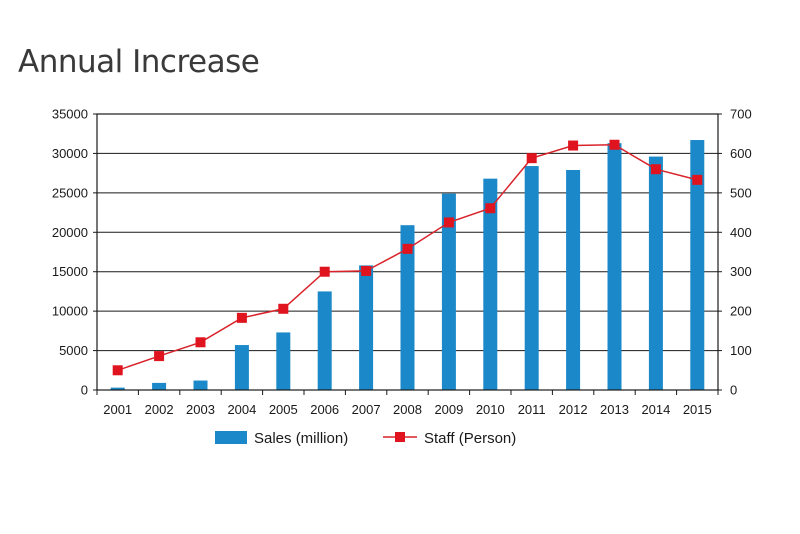  What do you see at coordinates (70, 114) in the screenshot?
I see `y-left-tick-label: 35000` at bounding box center [70, 114].